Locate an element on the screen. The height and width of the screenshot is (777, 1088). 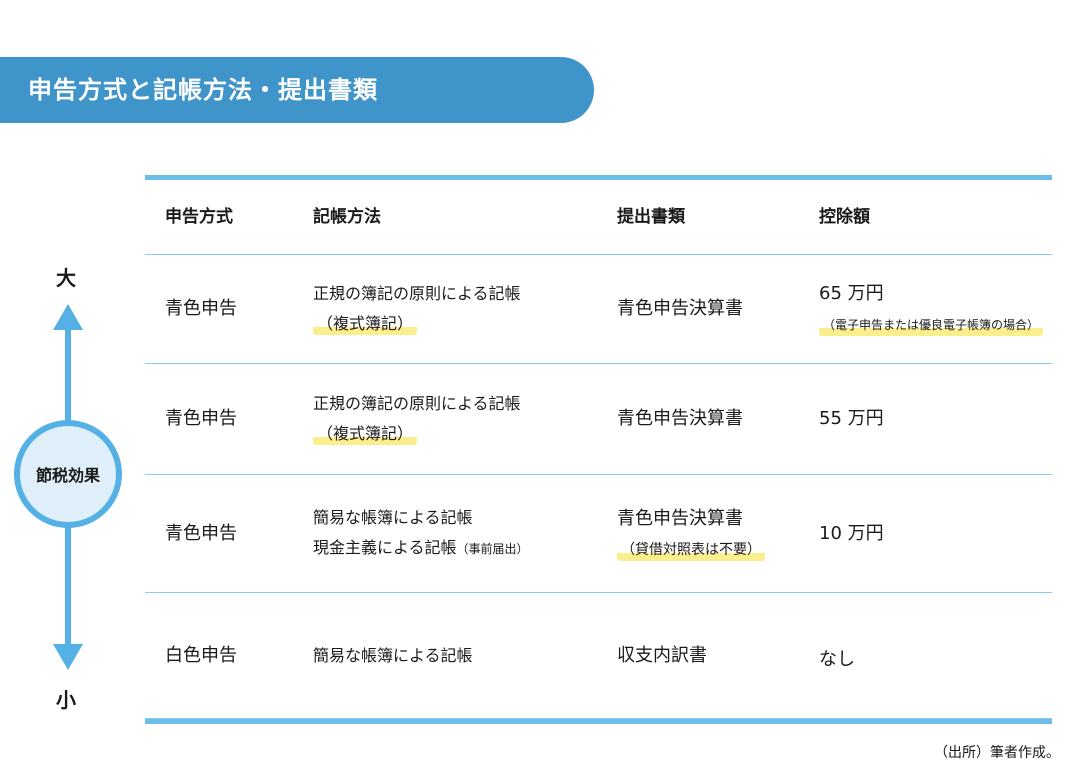
header-documents: 提出書類 is located at coordinates (651, 217).